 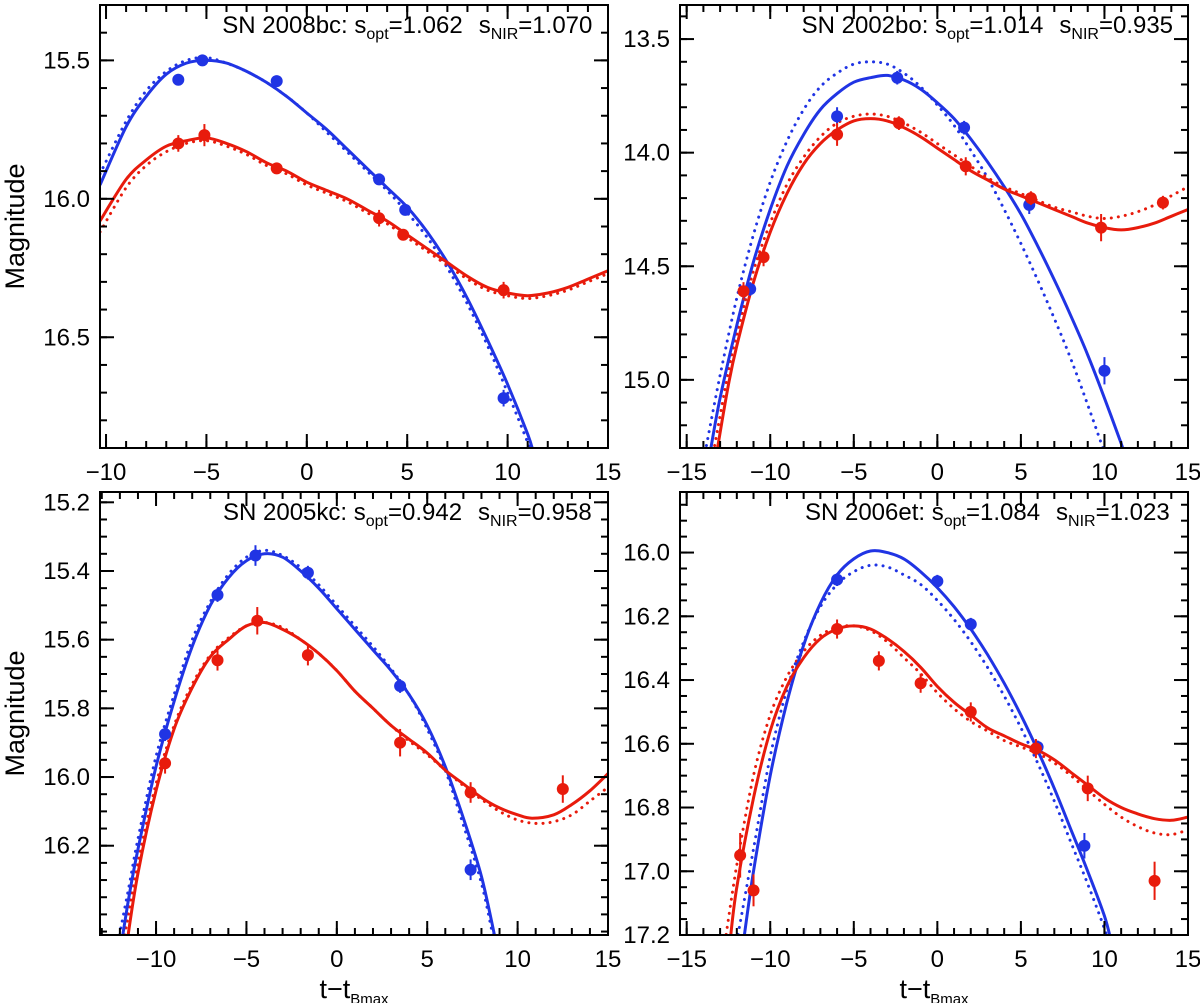 What do you see at coordinates (66, 60) in the screenshot?
I see `y-tick-label: 15.5` at bounding box center [66, 60].